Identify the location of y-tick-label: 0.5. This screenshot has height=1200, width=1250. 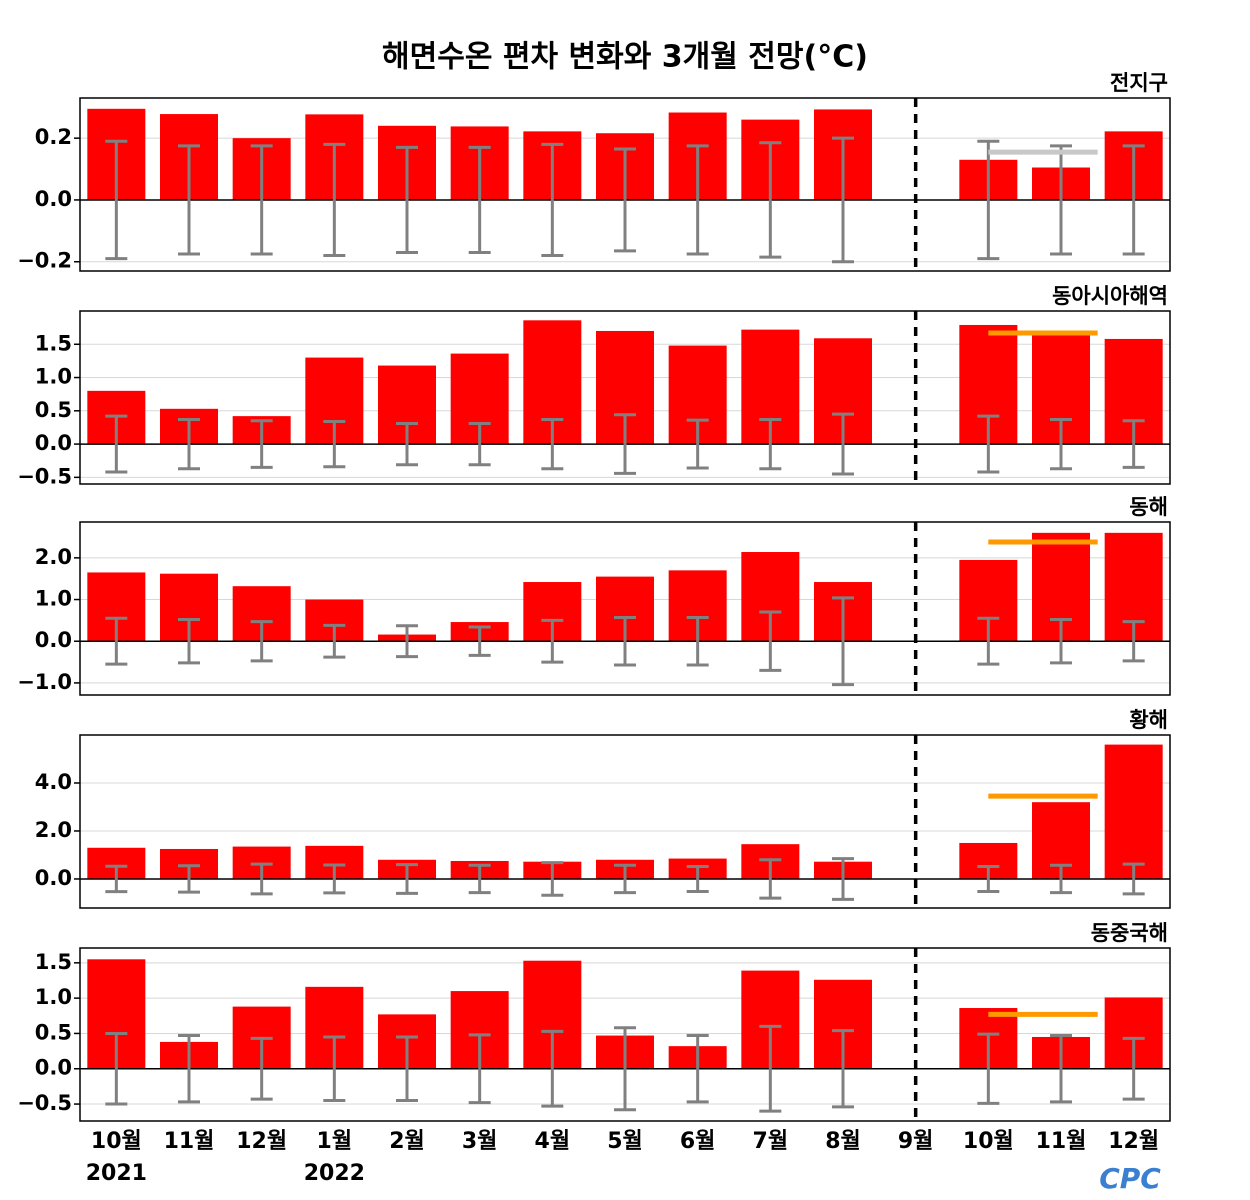
(53, 410).